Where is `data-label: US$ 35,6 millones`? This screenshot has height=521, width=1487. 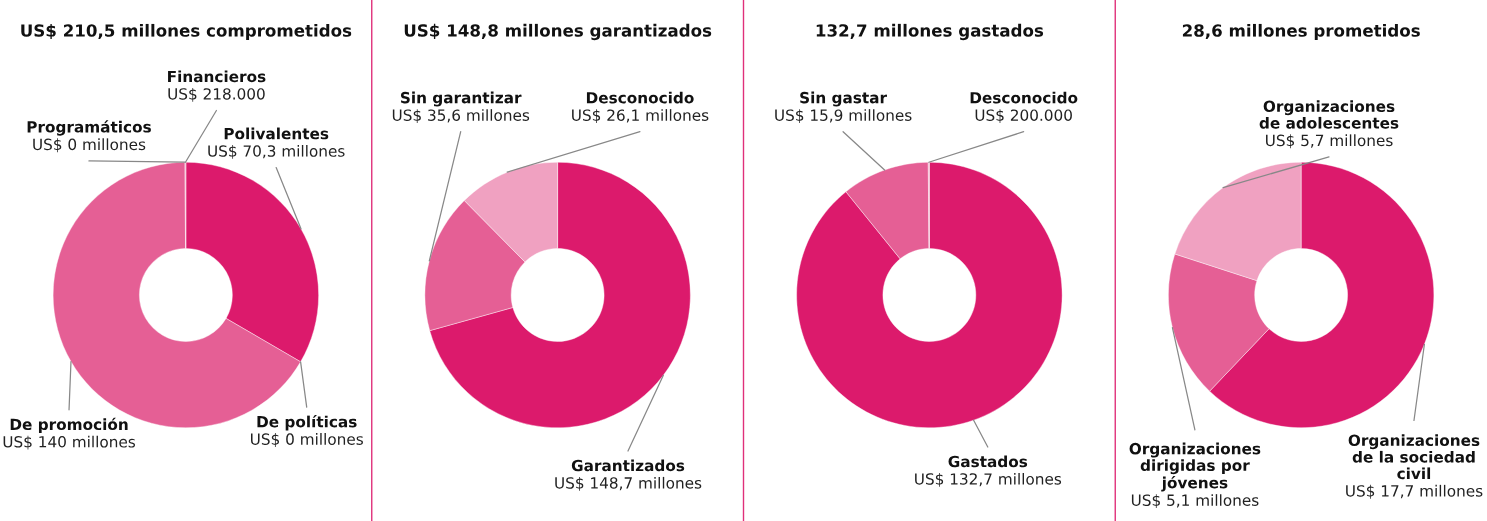
data-label: US$ 35,6 millones is located at coordinates (461, 116).